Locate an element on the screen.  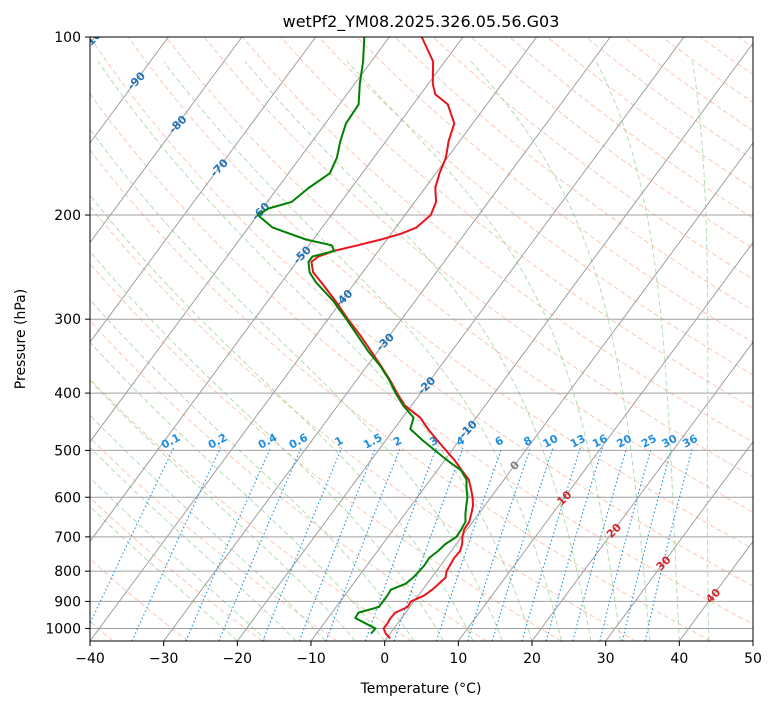
x-tick-label: 20 is located at coordinates (532, 659).